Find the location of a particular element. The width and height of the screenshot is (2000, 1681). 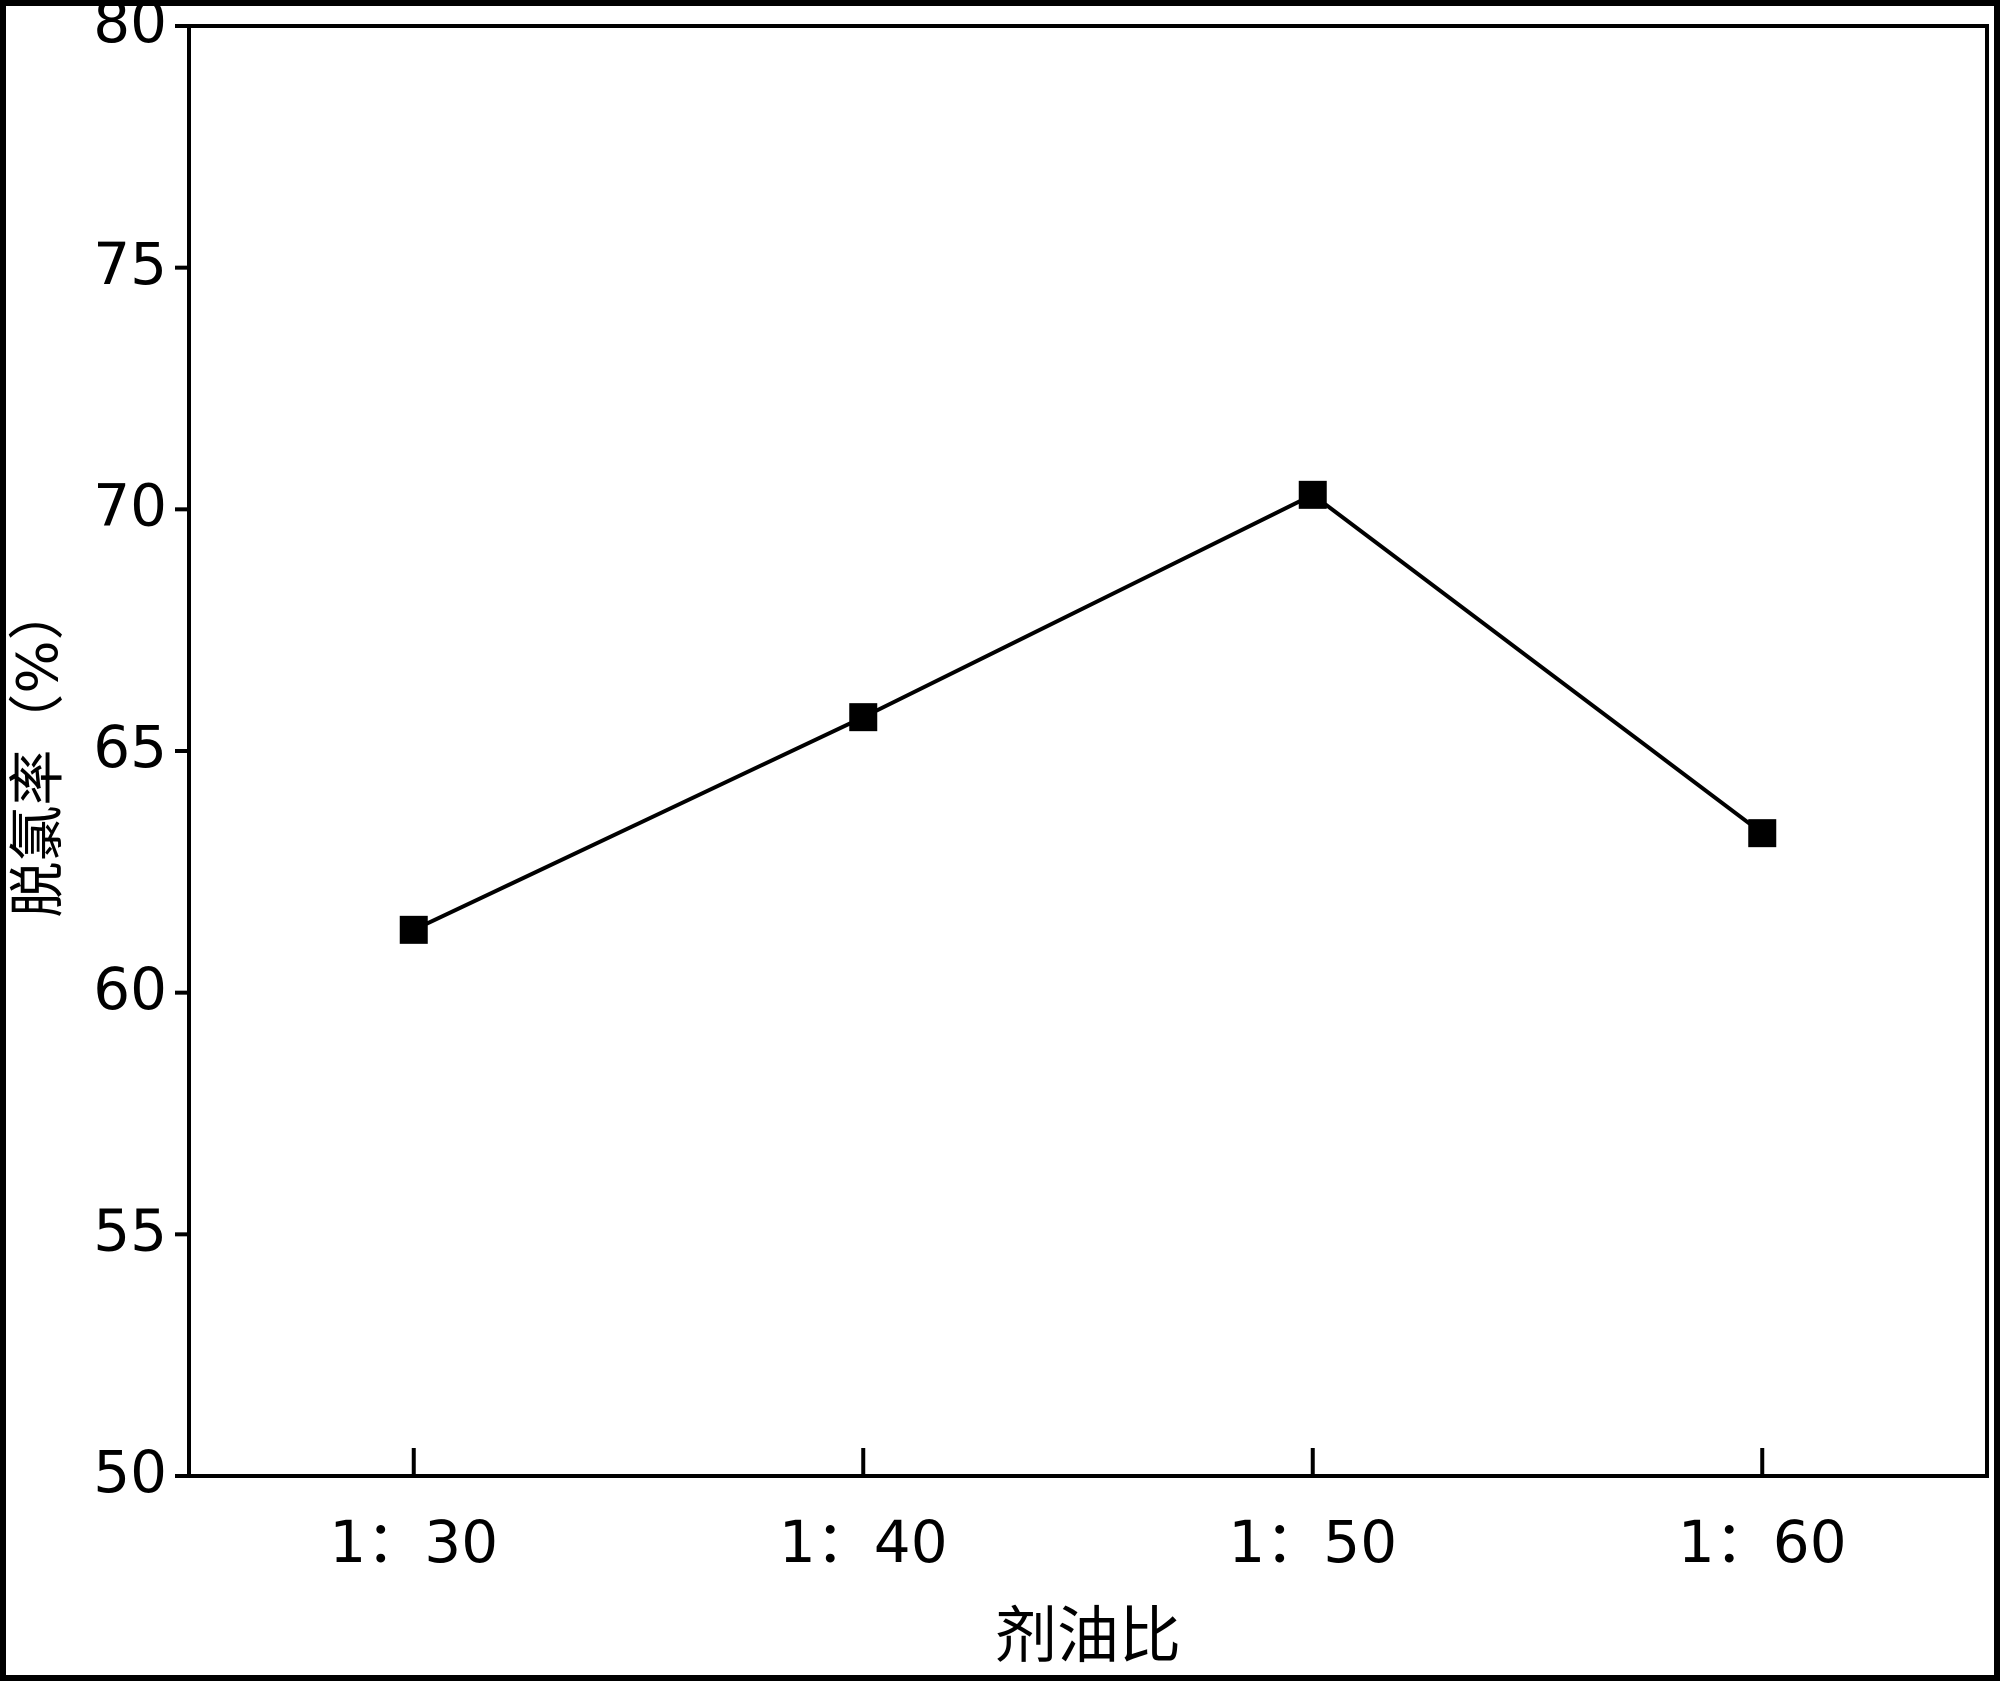

x-tick-label: 1：30 is located at coordinates (413, 1542).